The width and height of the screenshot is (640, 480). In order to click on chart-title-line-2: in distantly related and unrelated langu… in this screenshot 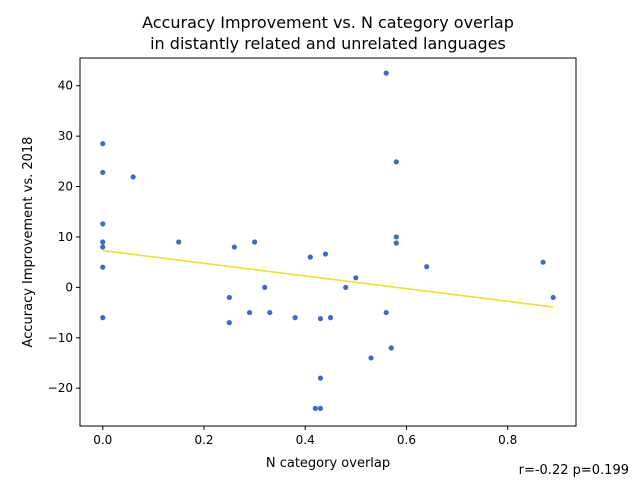, I will do `click(328, 43)`.